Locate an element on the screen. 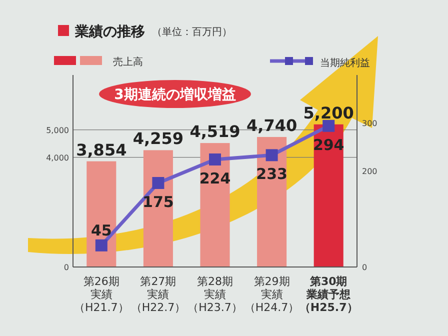 This screenshot has width=448, height=336. data-label: 3,854 is located at coordinates (101, 150).